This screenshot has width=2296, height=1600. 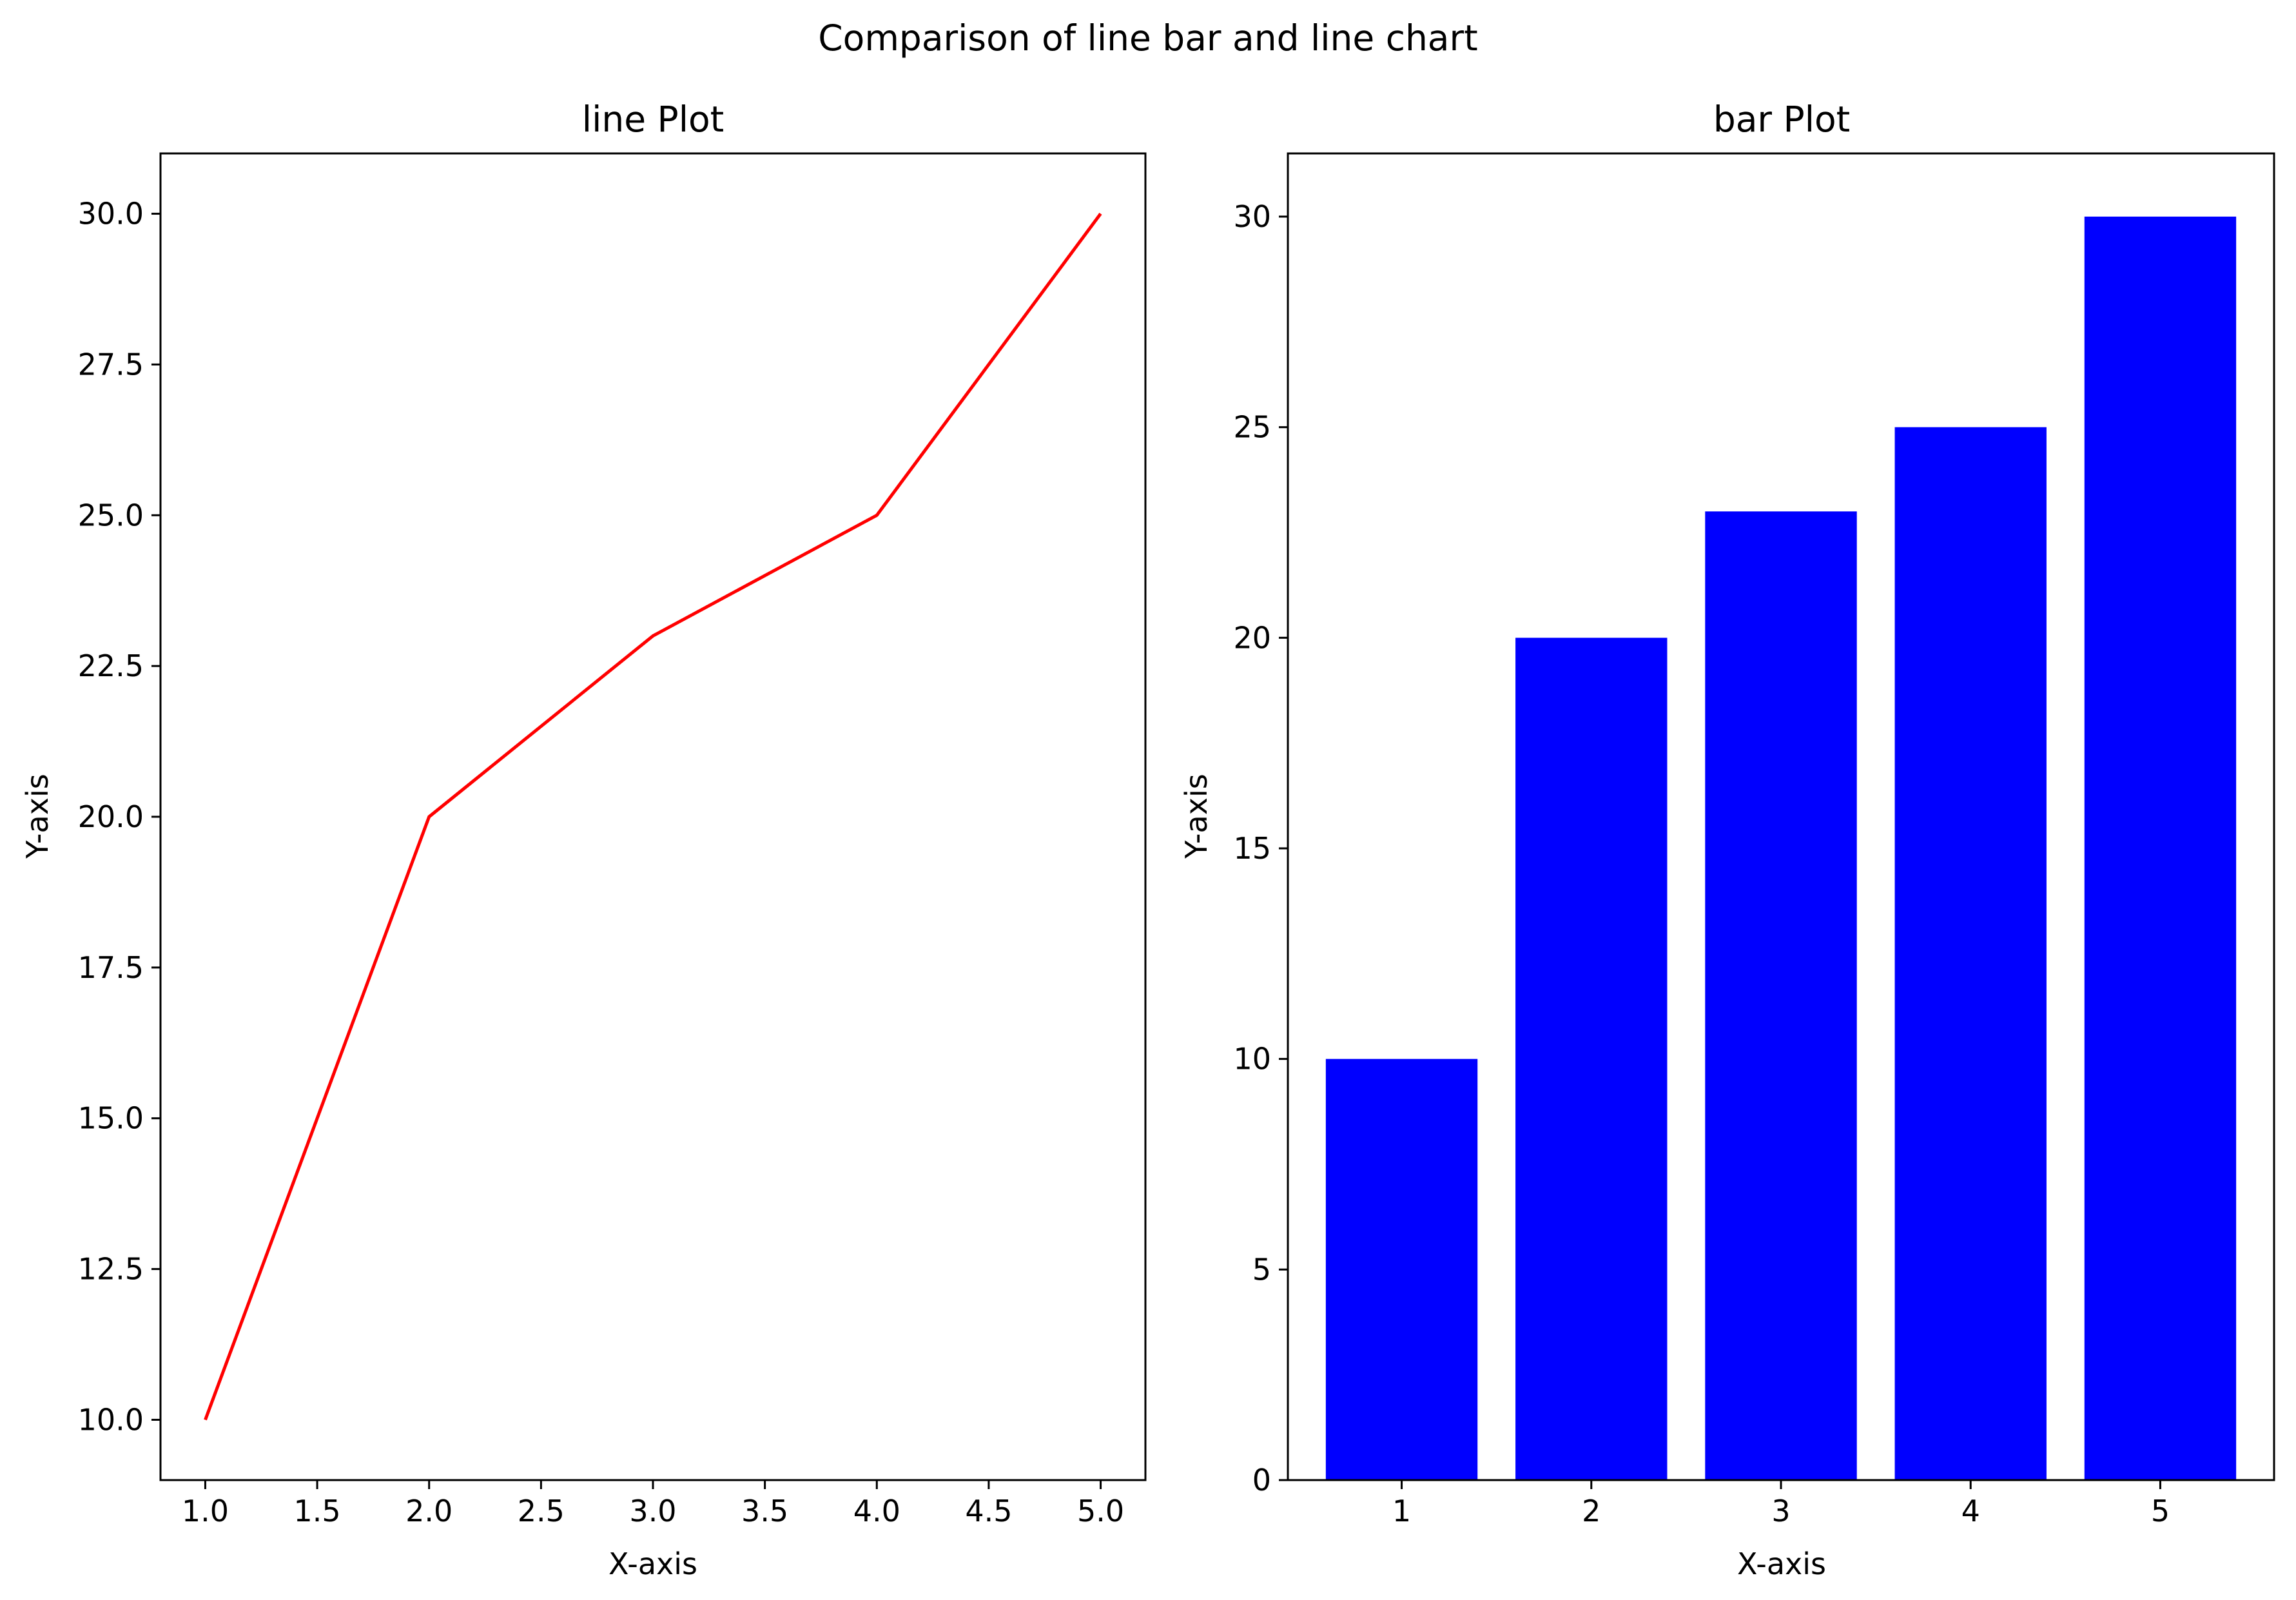 I want to click on line-plot-y-tick-label: 12.5, so click(x=111, y=1269).